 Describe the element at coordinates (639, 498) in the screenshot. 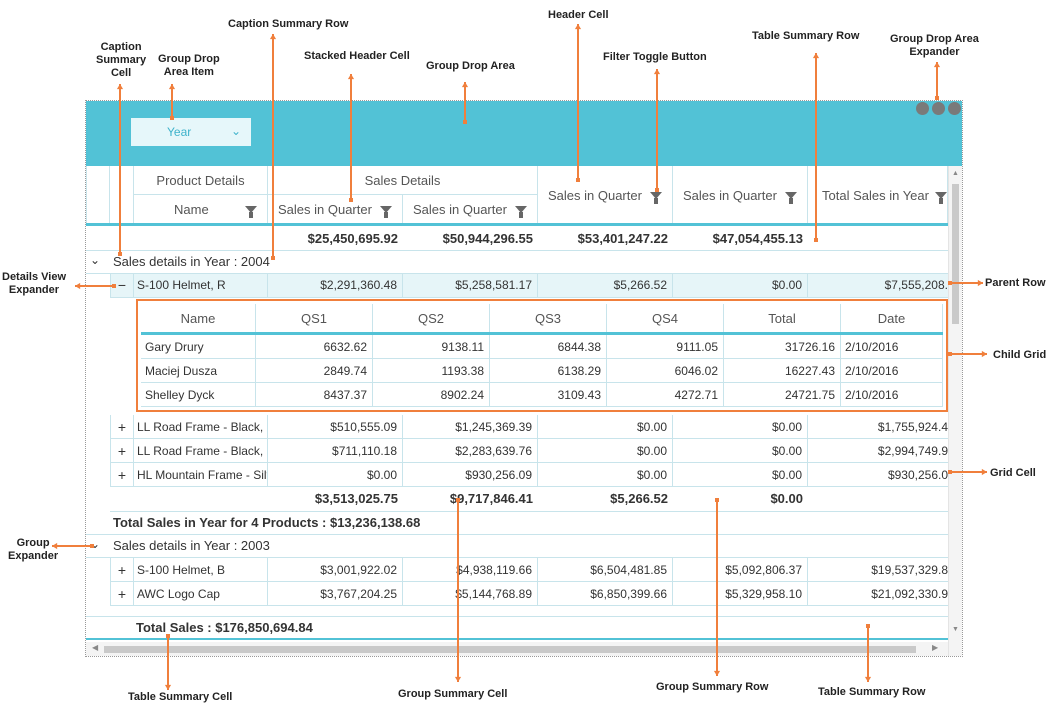

I see `group-summary-q3: $5,266.52` at that location.